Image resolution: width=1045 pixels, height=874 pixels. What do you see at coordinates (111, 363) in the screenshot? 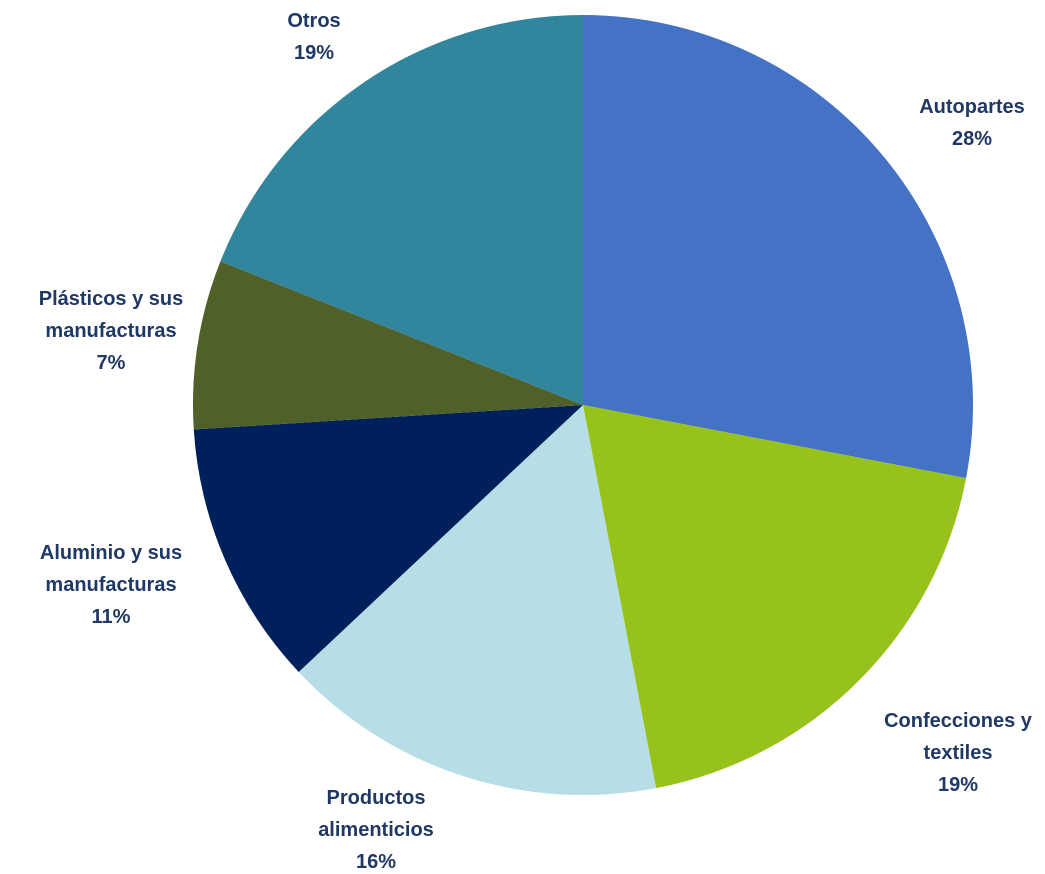
I see `slice-percent-label: 7%` at bounding box center [111, 363].